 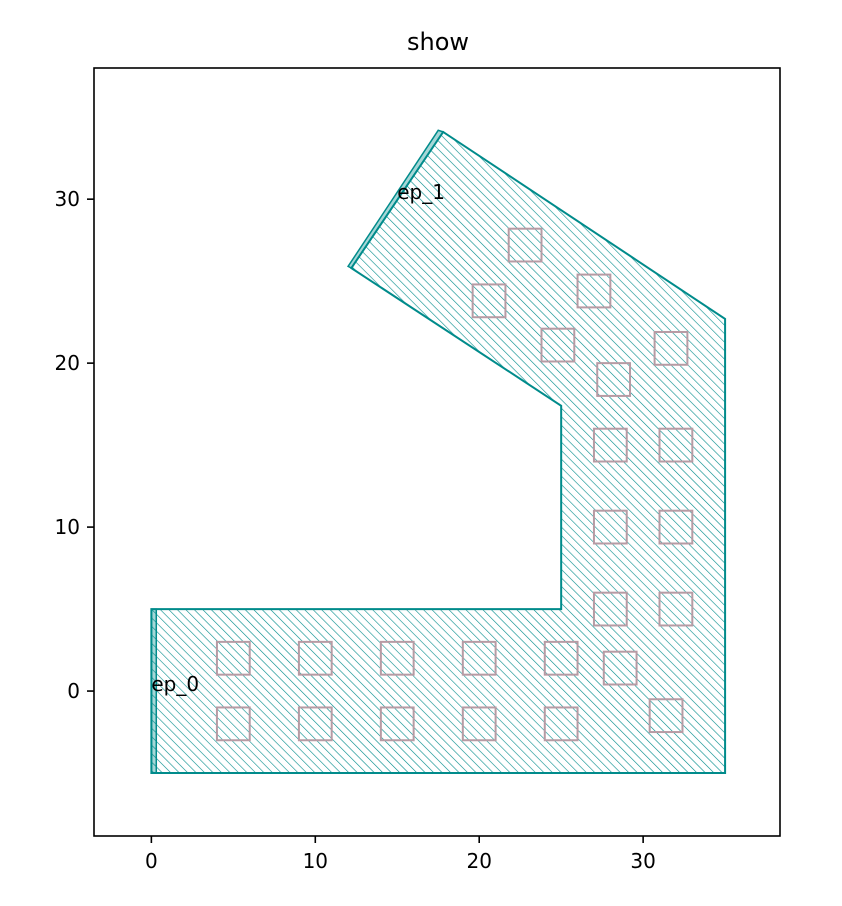 What do you see at coordinates (642, 861) in the screenshot?
I see `x-tick-label: 30` at bounding box center [642, 861].